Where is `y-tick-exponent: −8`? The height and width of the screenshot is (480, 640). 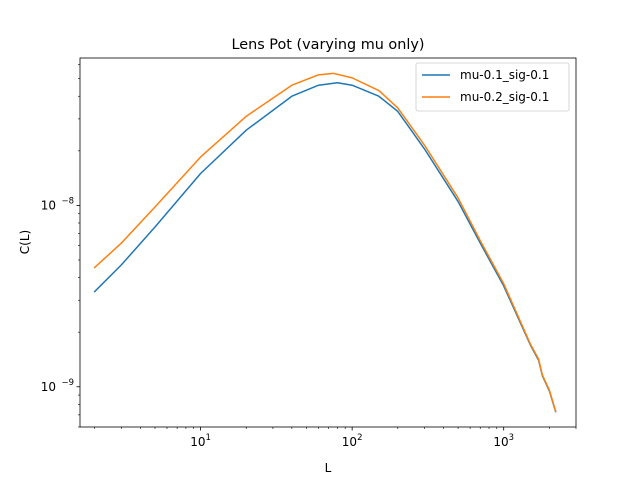
y-tick-exponent: −8 is located at coordinates (67, 201).